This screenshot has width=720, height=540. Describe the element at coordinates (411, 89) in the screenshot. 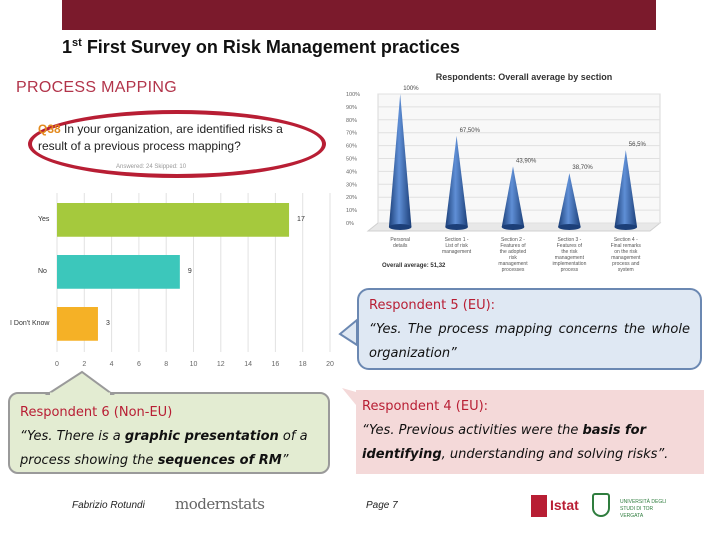

I see `data-label: 100%` at that location.